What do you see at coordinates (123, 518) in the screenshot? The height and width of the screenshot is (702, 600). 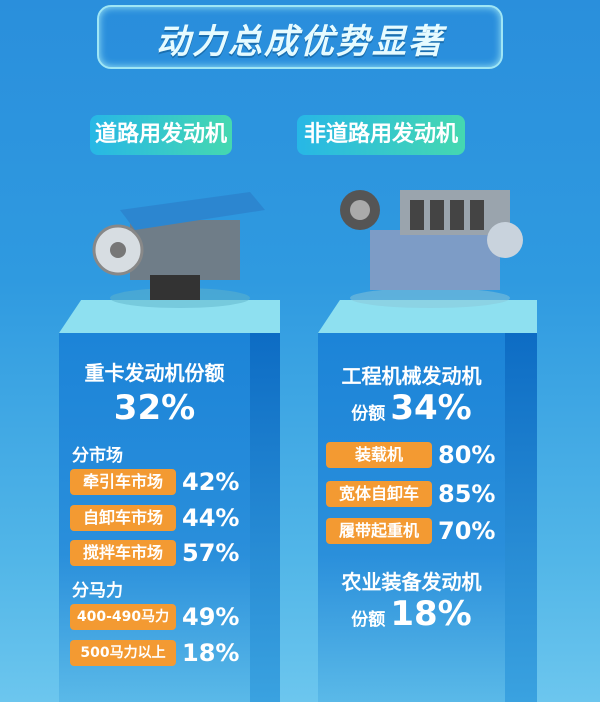 I see `tag-dump: 自卸车市场` at bounding box center [123, 518].